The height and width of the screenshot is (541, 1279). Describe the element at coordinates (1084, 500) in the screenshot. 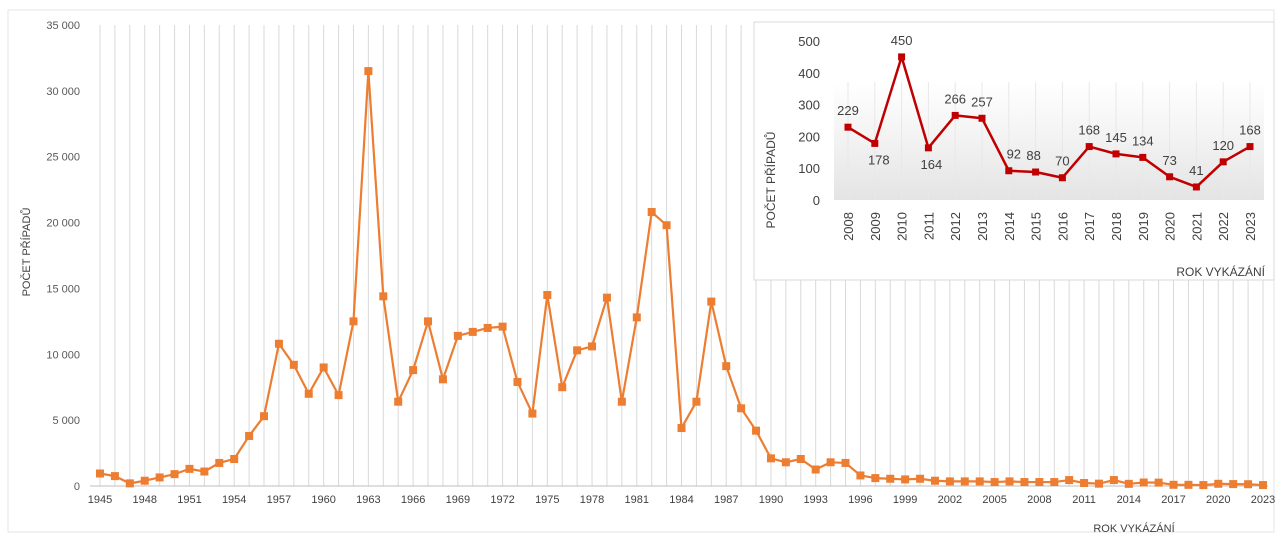

I see `x-tick-label: 2011` at that location.